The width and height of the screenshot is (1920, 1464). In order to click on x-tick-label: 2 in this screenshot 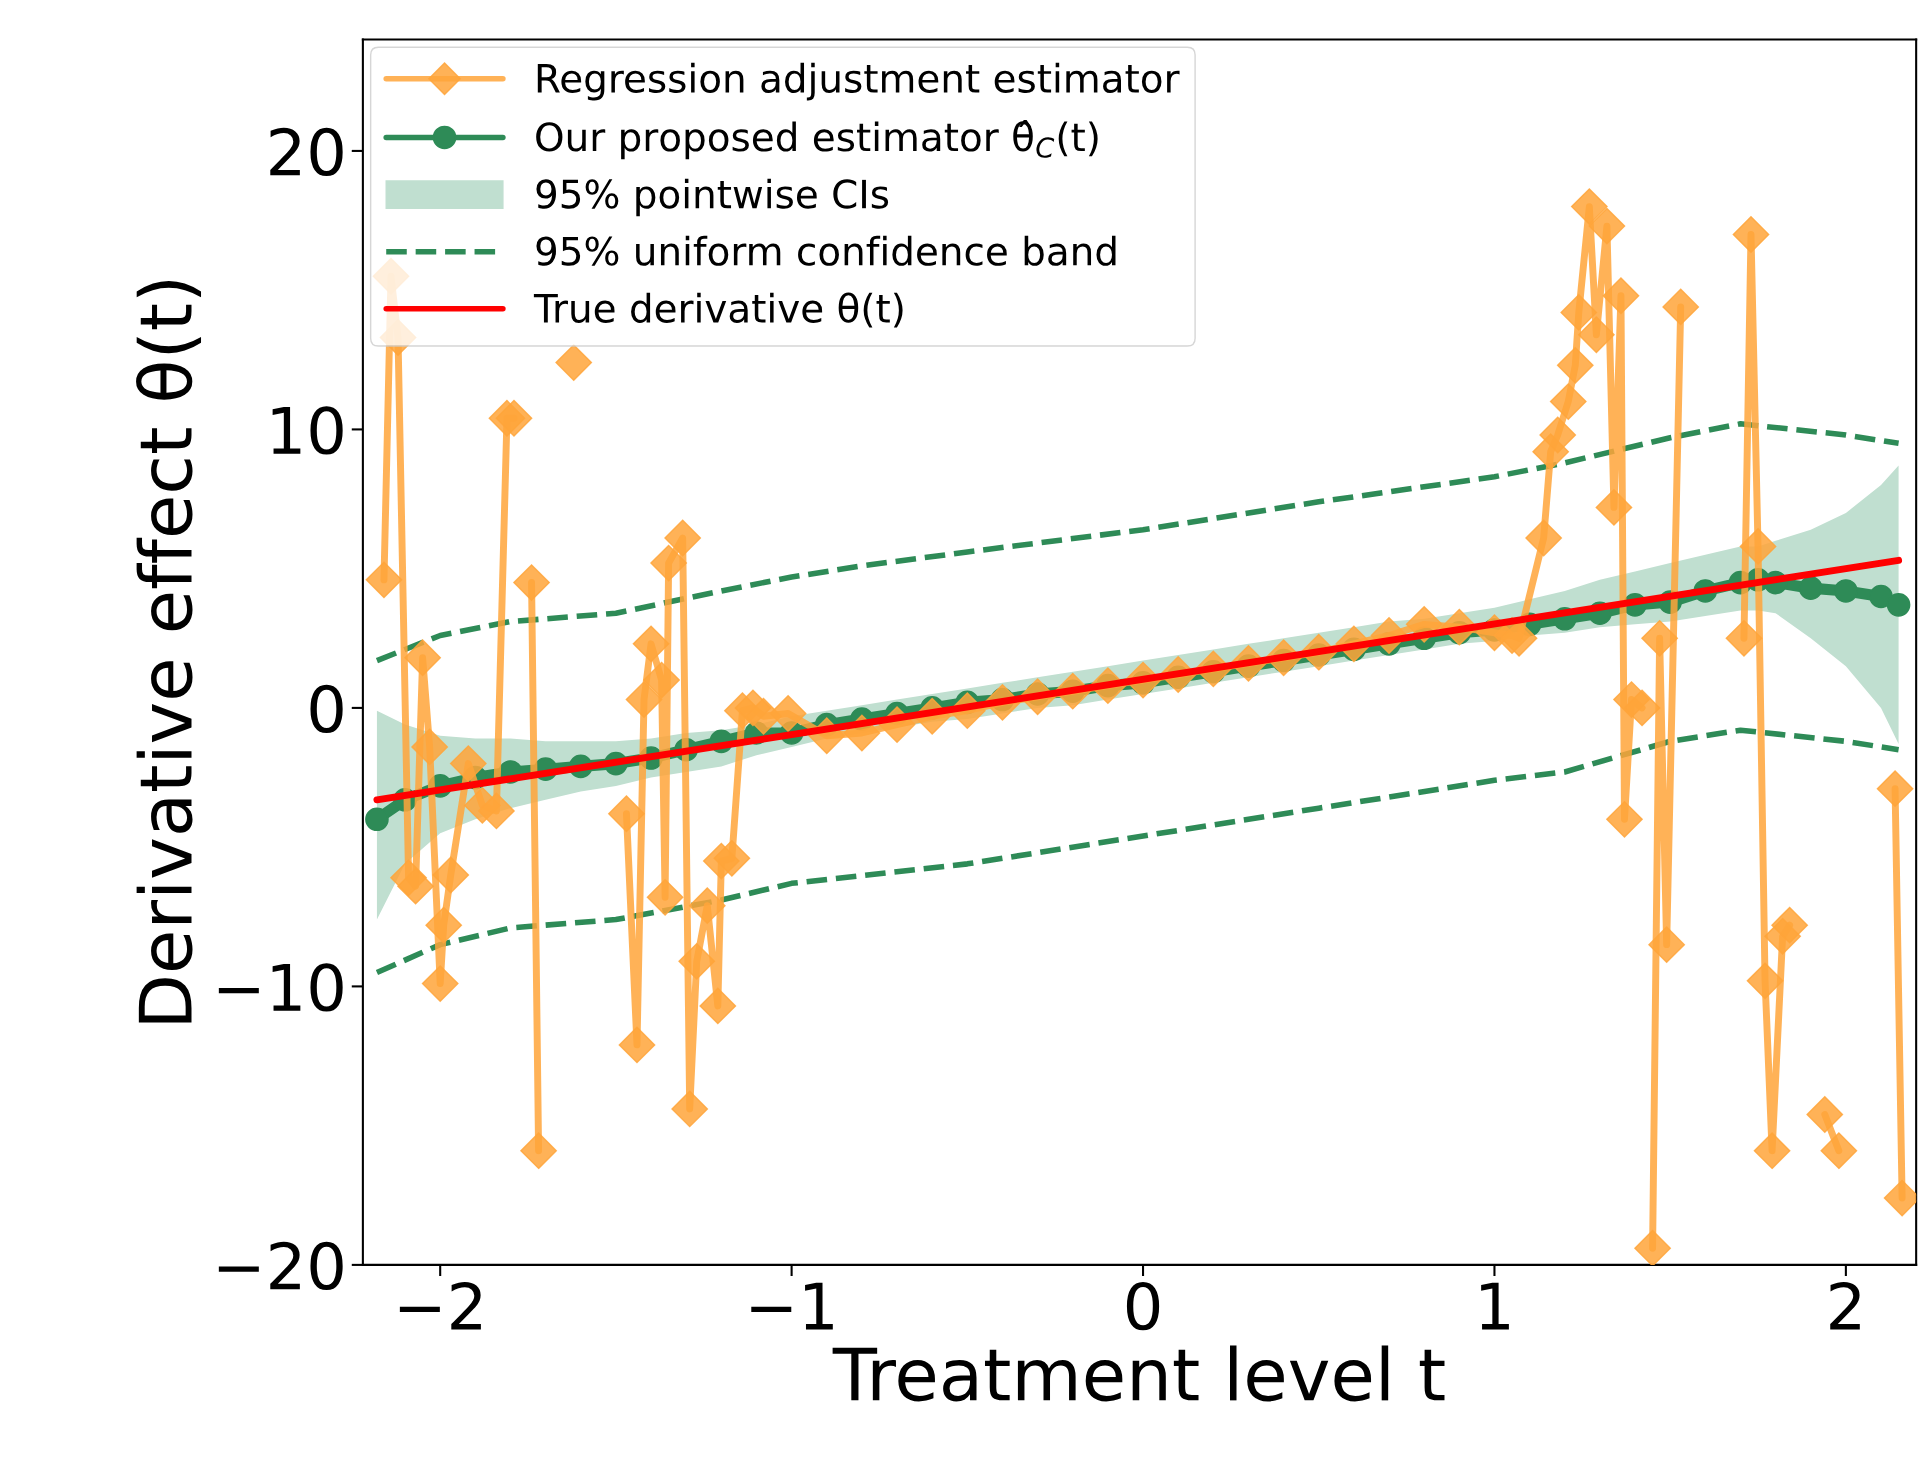, I will do `click(1845, 1306)`.